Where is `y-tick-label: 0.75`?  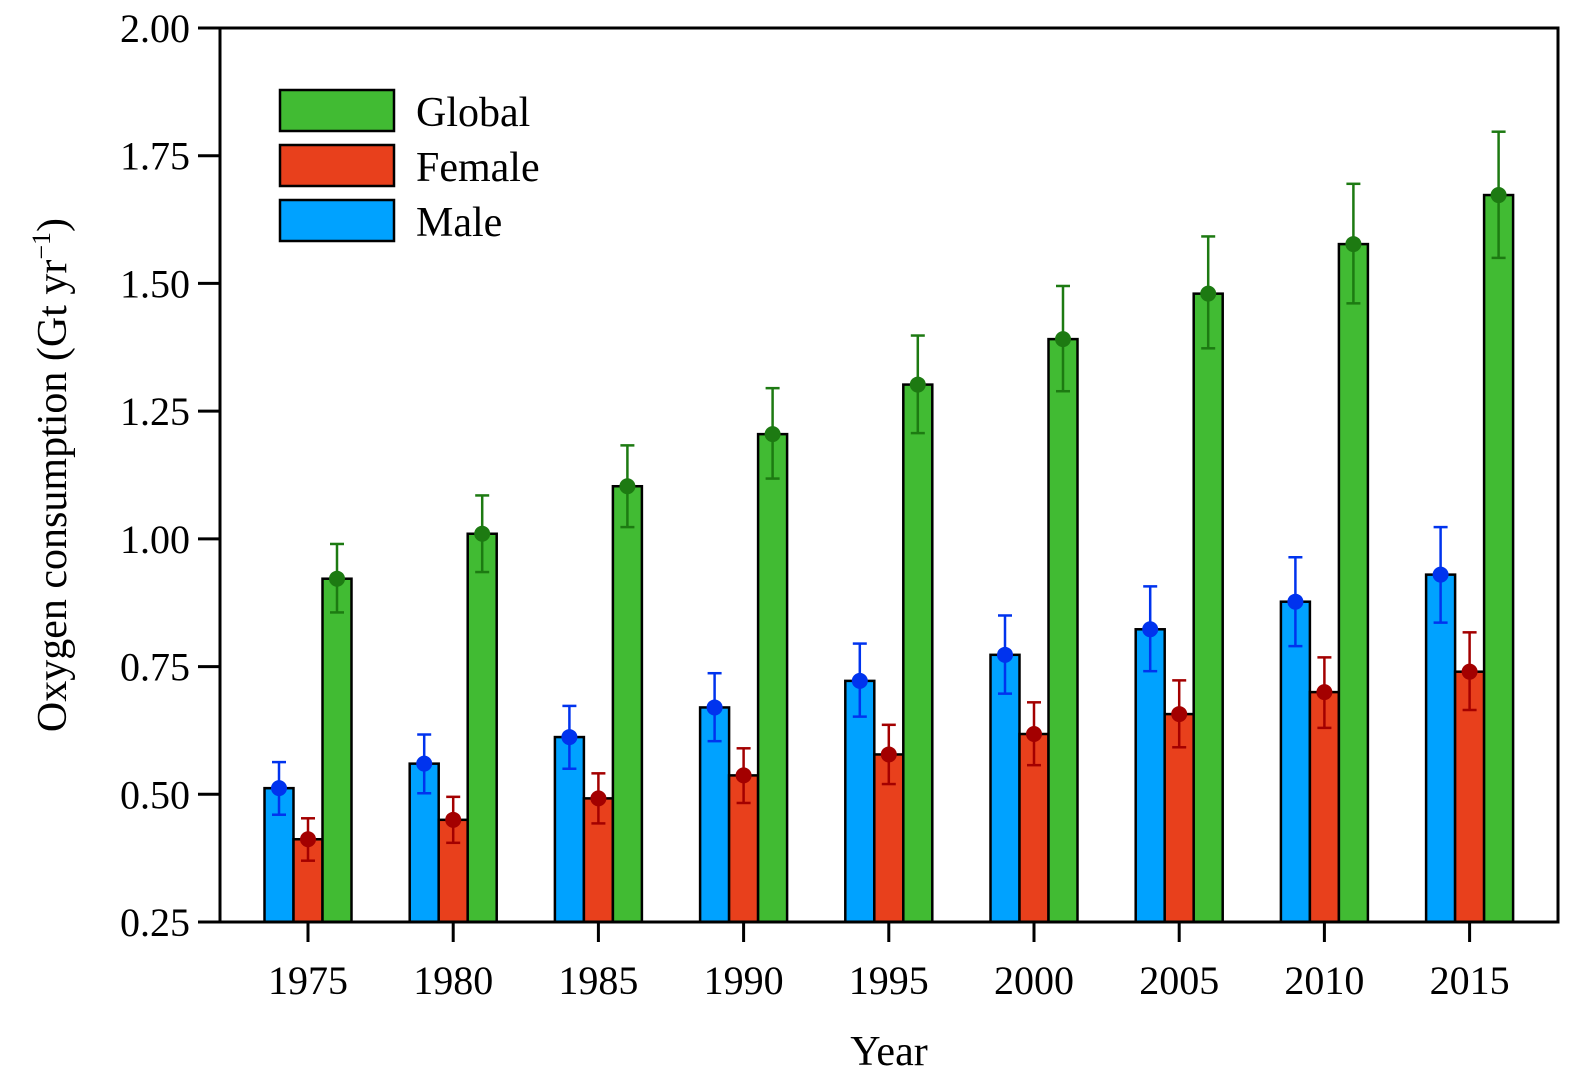 y-tick-label: 0.75 is located at coordinates (155, 667).